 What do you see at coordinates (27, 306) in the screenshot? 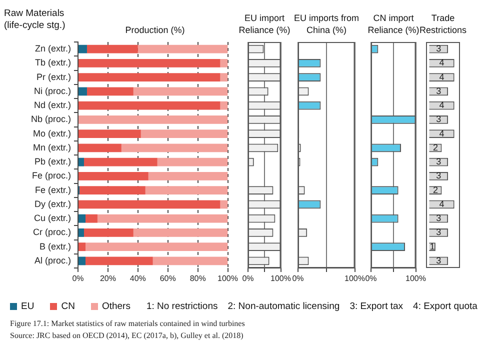
I see `legend-label: EU` at bounding box center [27, 306].